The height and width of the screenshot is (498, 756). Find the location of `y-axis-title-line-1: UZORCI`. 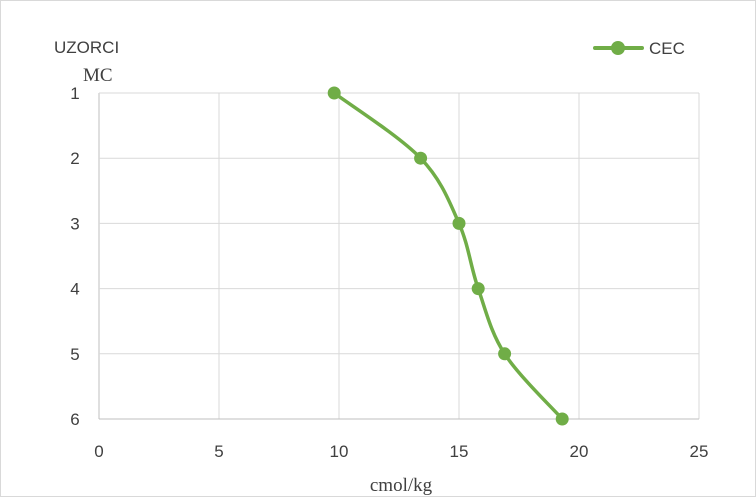

y-axis-title-line-1: UZORCI is located at coordinates (86, 47).